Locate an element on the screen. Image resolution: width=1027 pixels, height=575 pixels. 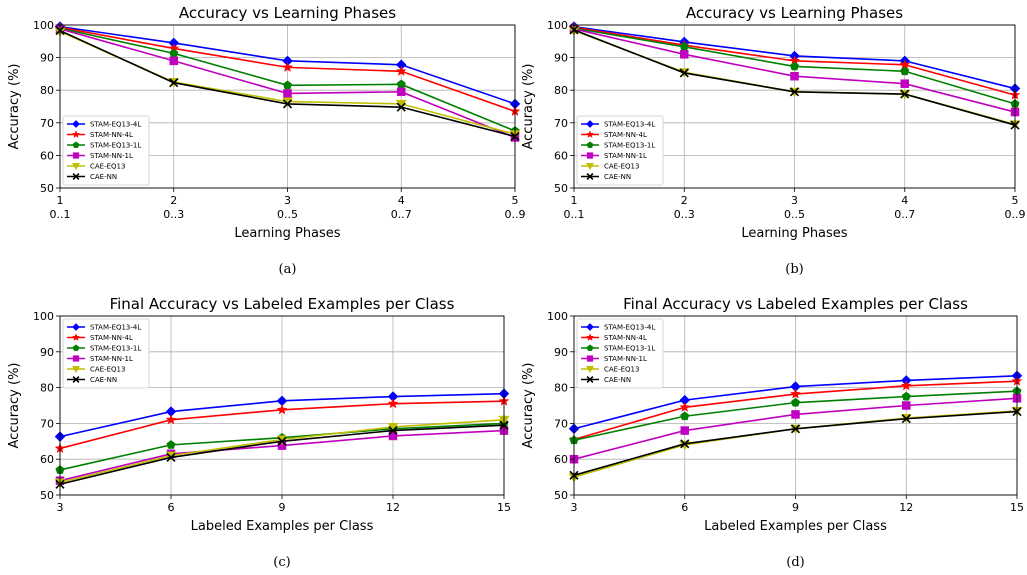
legend-label-cae-eq13: CAE-EQ13 is located at coordinates (621, 167).